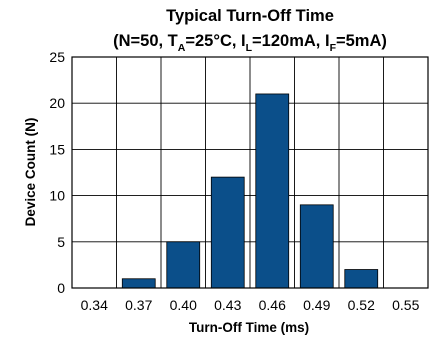 The width and height of the screenshot is (435, 341). Describe the element at coordinates (57, 172) in the screenshot. I see `y-tick-labels: 0 5 10 15 20 25` at that location.